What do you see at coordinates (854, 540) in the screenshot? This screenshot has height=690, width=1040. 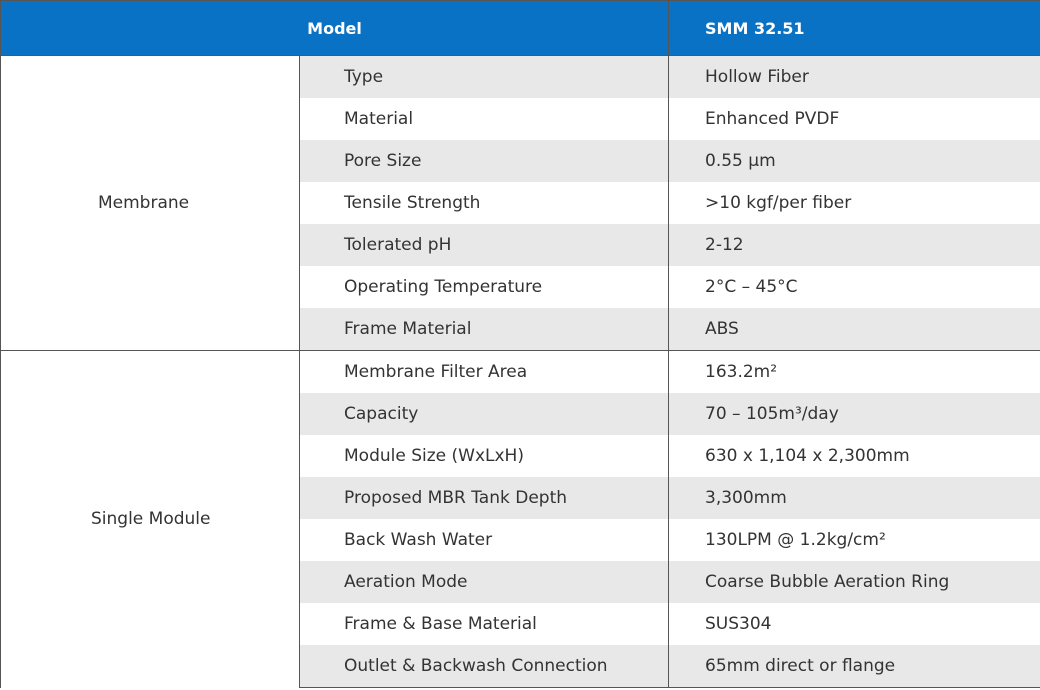 I see `value-cell: 130LPM @ 1.2kg/cm²` at bounding box center [854, 540].